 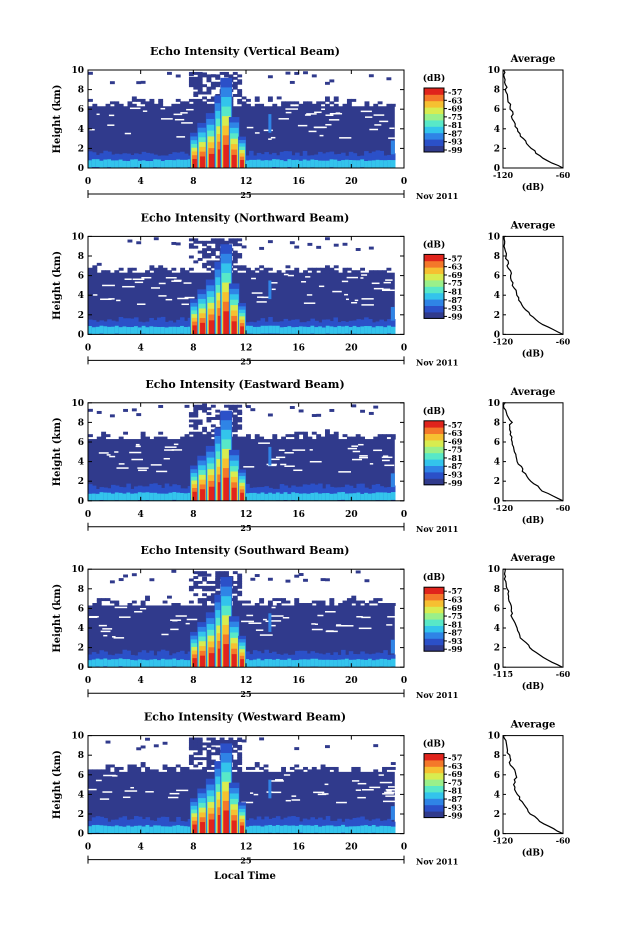 What do you see at coordinates (563, 341) in the screenshot?
I see `average-x-tick-label: -60` at bounding box center [563, 341].